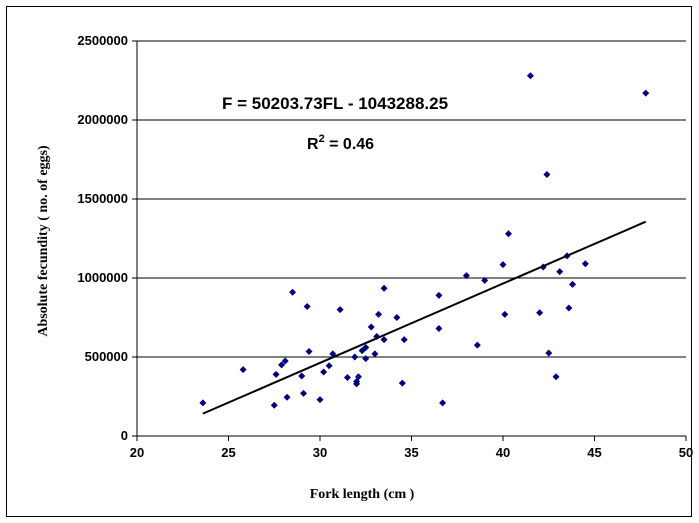 The height and width of the screenshot is (523, 699). Describe the element at coordinates (106, 356) in the screenshot. I see `y-tick-label: 500000` at that location.